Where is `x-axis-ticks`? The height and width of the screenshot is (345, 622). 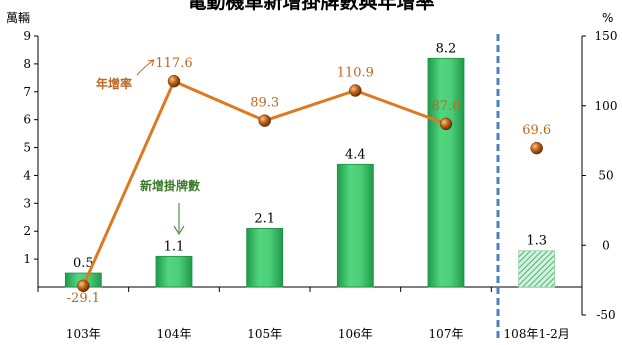
x-axis-ticks is located at coordinates (310, 289).